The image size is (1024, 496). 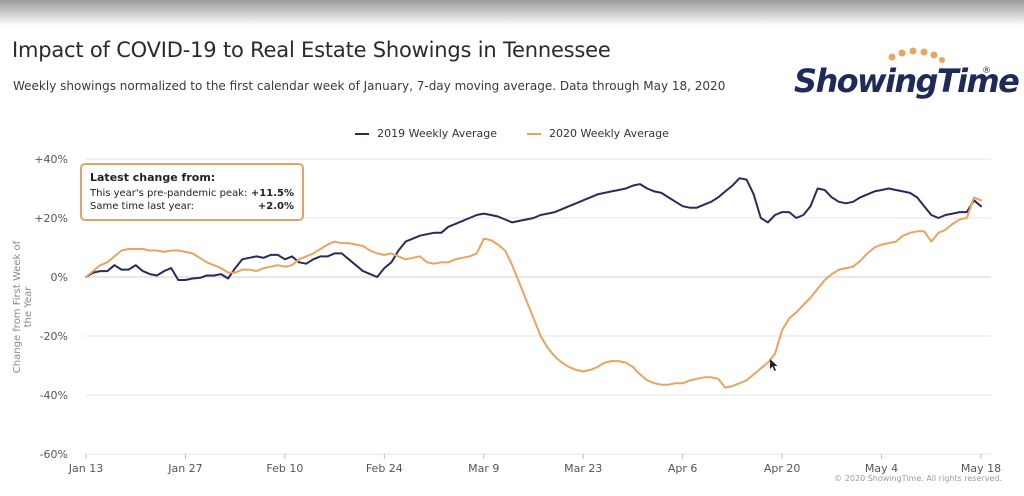 I want to click on y-tick-label: 0%, so click(x=59, y=277).